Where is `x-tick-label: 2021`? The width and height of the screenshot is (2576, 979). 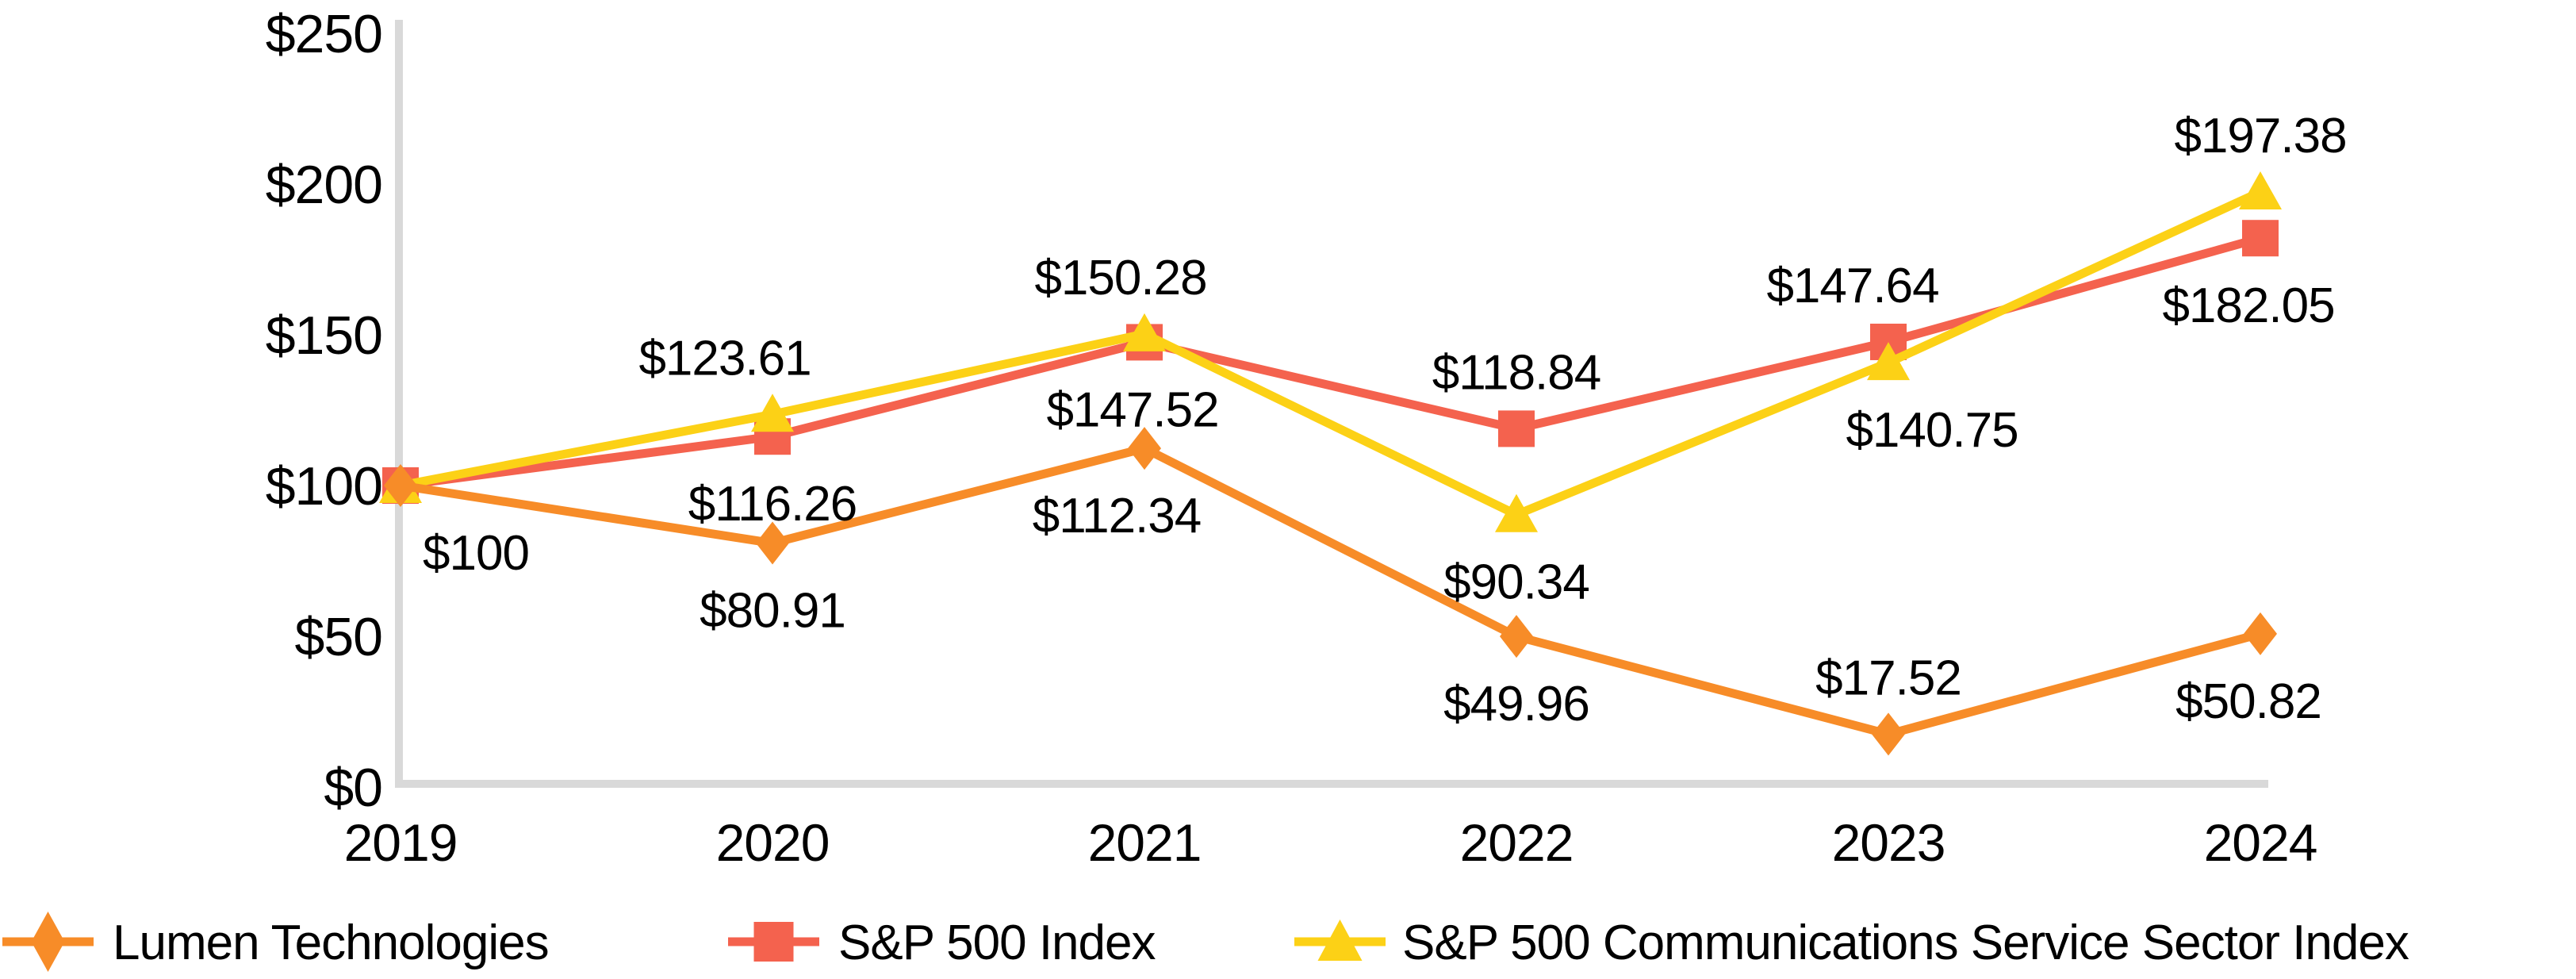
x-tick-label: 2021 is located at coordinates (1145, 842).